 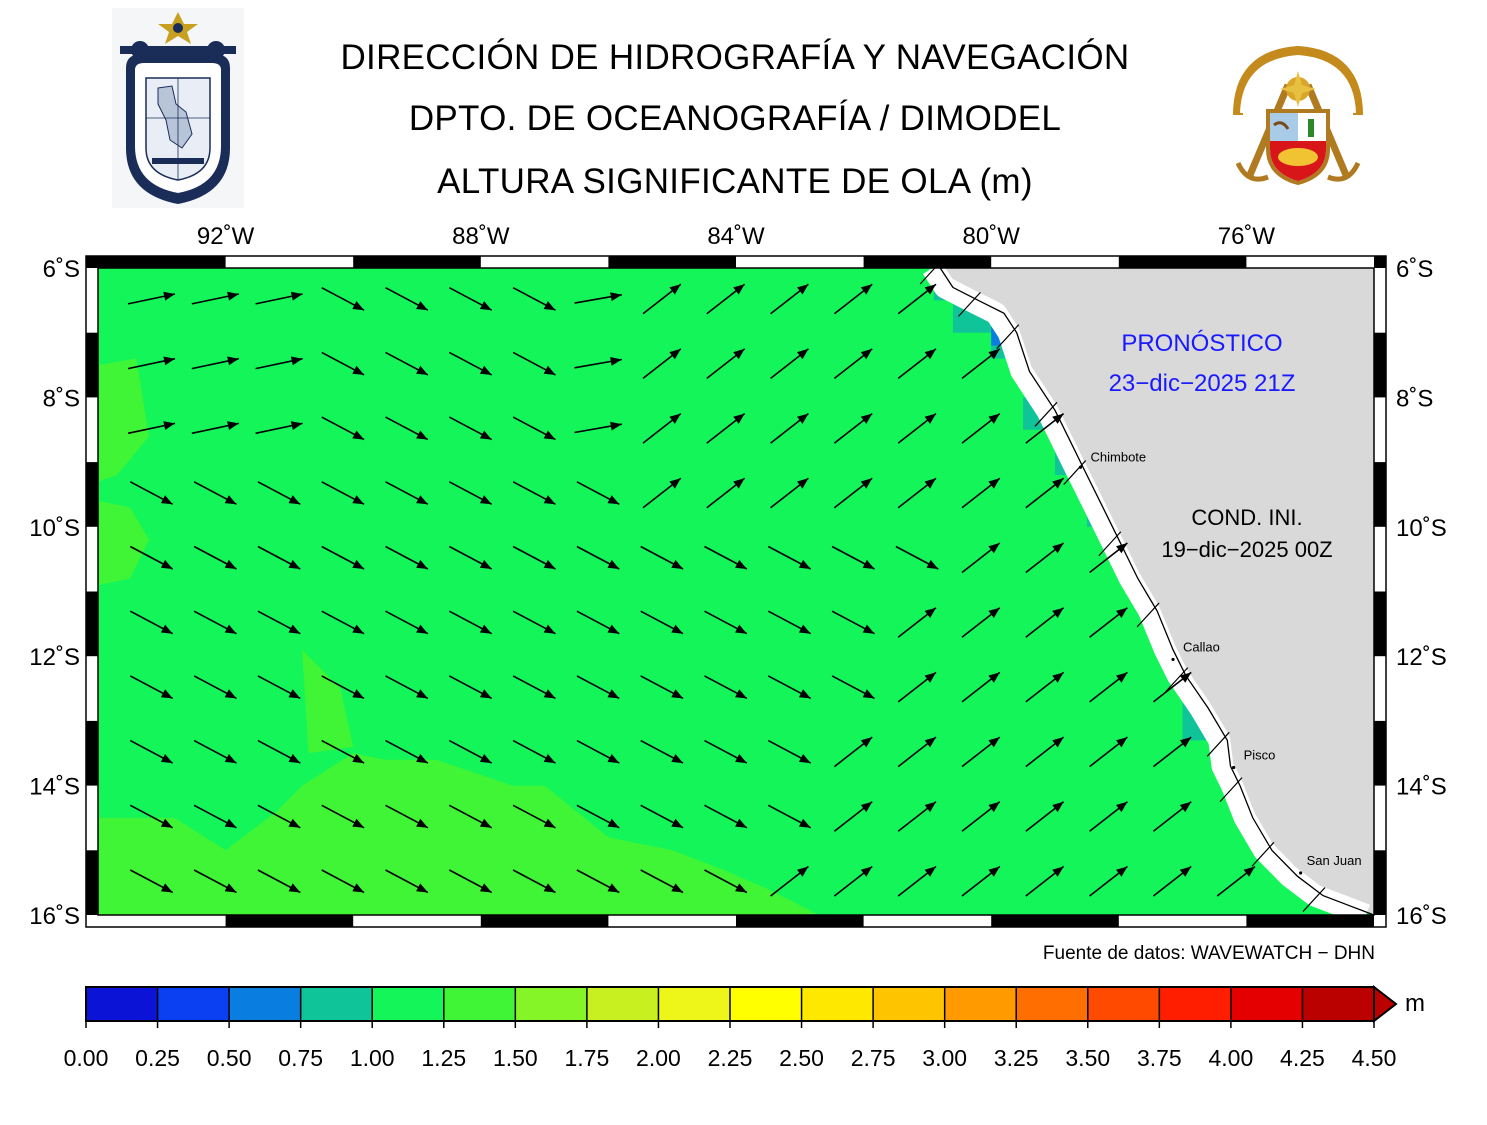 What do you see at coordinates (481, 236) in the screenshot?
I see `lon-tick-label: 88˚W` at bounding box center [481, 236].